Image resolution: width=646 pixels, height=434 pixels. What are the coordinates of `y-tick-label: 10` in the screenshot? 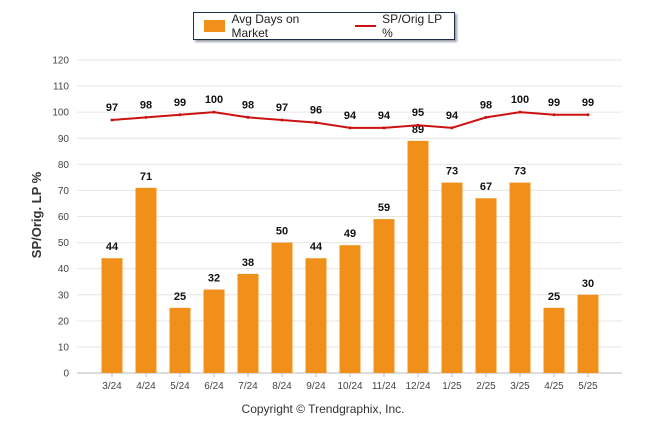 It's located at (64, 347).